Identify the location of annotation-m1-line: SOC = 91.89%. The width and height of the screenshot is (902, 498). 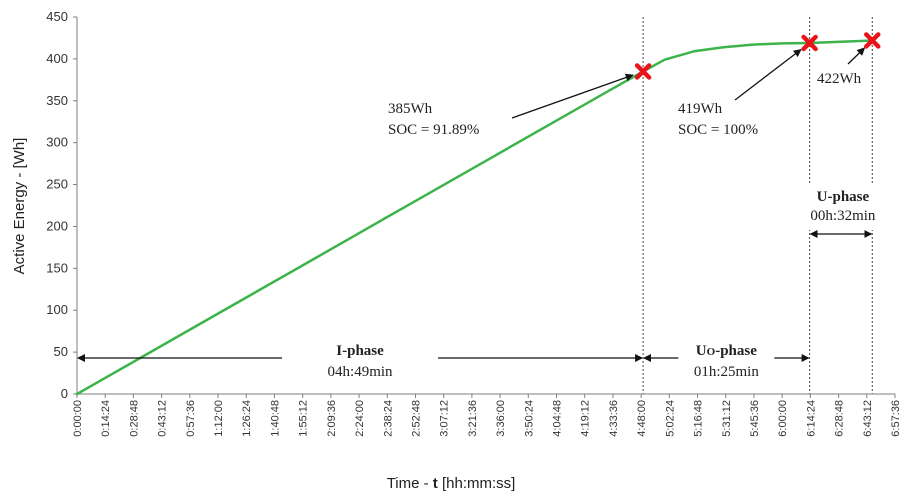
(433, 130).